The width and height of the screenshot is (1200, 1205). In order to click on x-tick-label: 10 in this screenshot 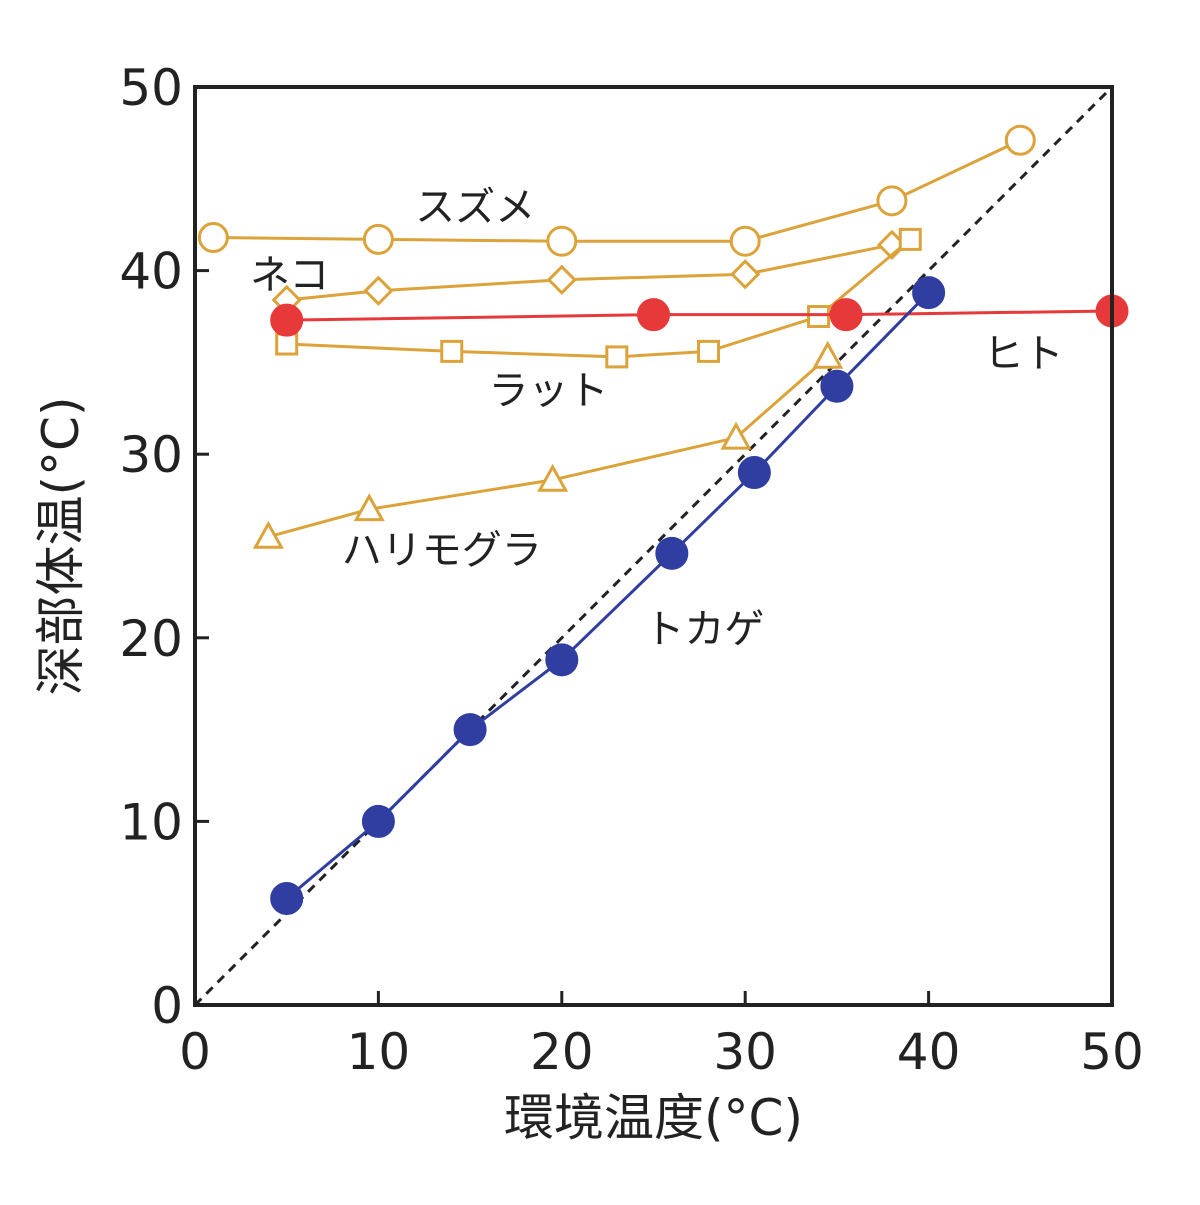, I will do `click(379, 1052)`.